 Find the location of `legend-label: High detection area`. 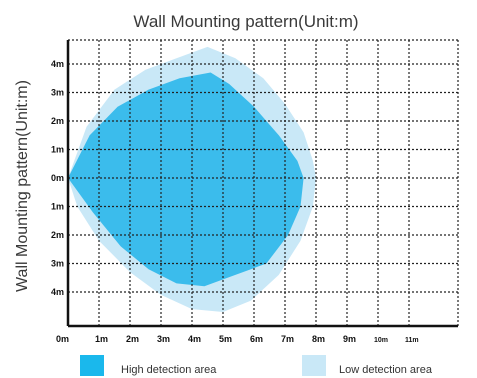

legend-label: High detection area is located at coordinates (169, 370).